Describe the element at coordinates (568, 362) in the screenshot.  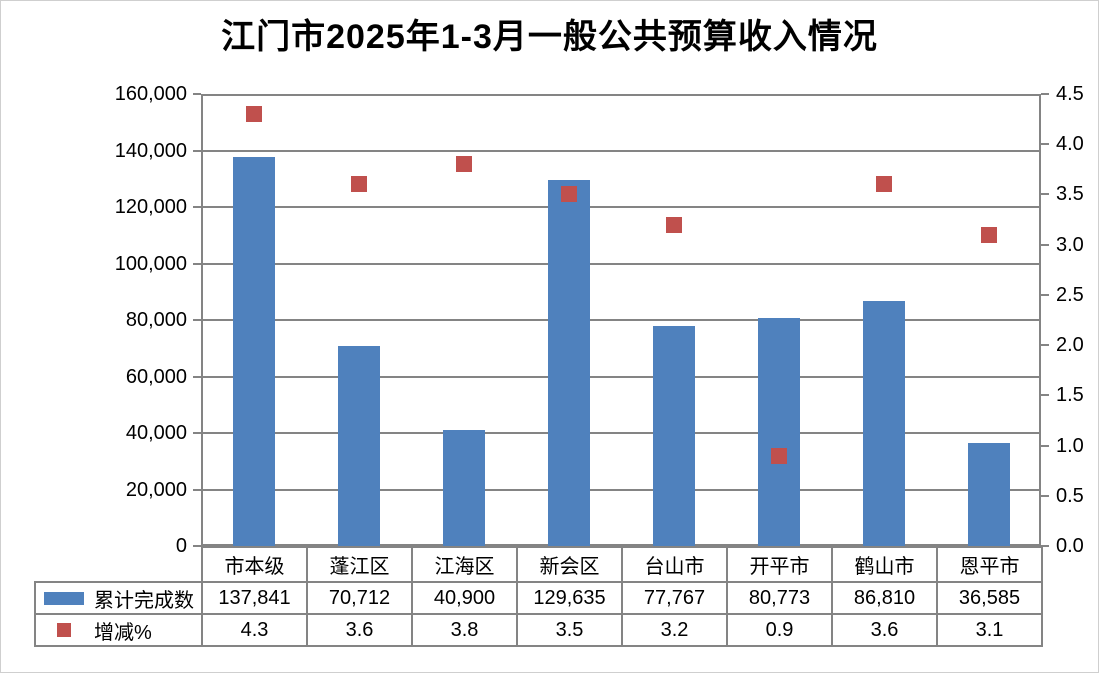
I see `bar-新会区` at that location.